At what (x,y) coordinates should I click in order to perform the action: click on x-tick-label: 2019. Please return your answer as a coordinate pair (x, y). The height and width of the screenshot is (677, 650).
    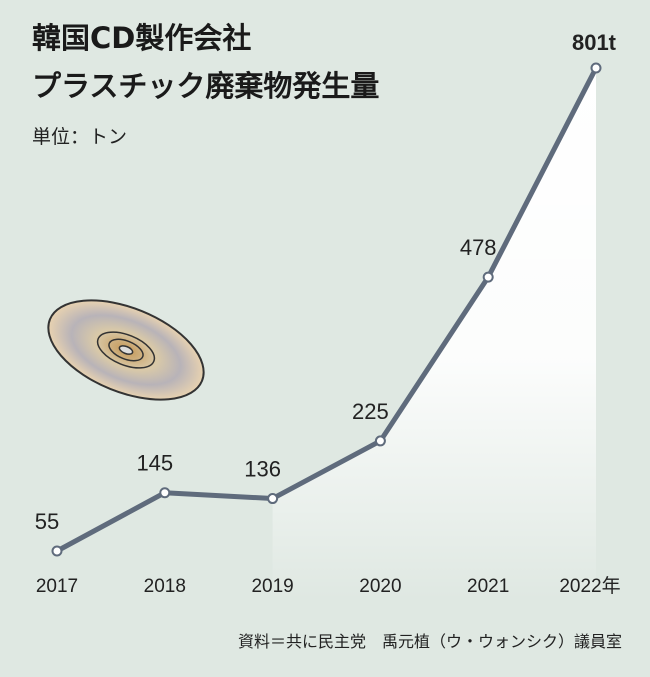
    Looking at the image, I should click on (272, 586).